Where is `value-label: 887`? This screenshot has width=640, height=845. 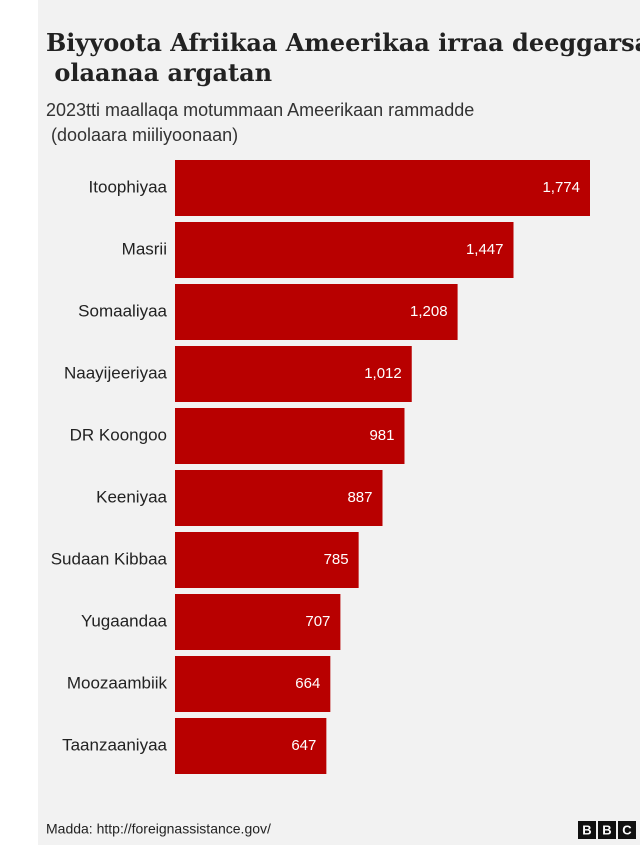
value-label: 887 is located at coordinates (359, 497).